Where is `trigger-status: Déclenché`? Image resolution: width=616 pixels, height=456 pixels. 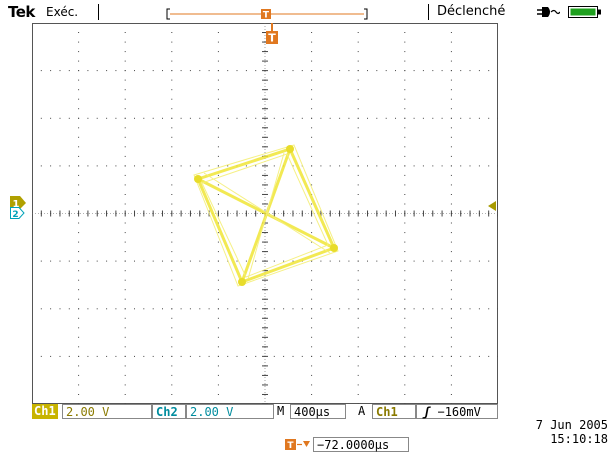
trigger-status: Déclenché is located at coordinates (471, 11).